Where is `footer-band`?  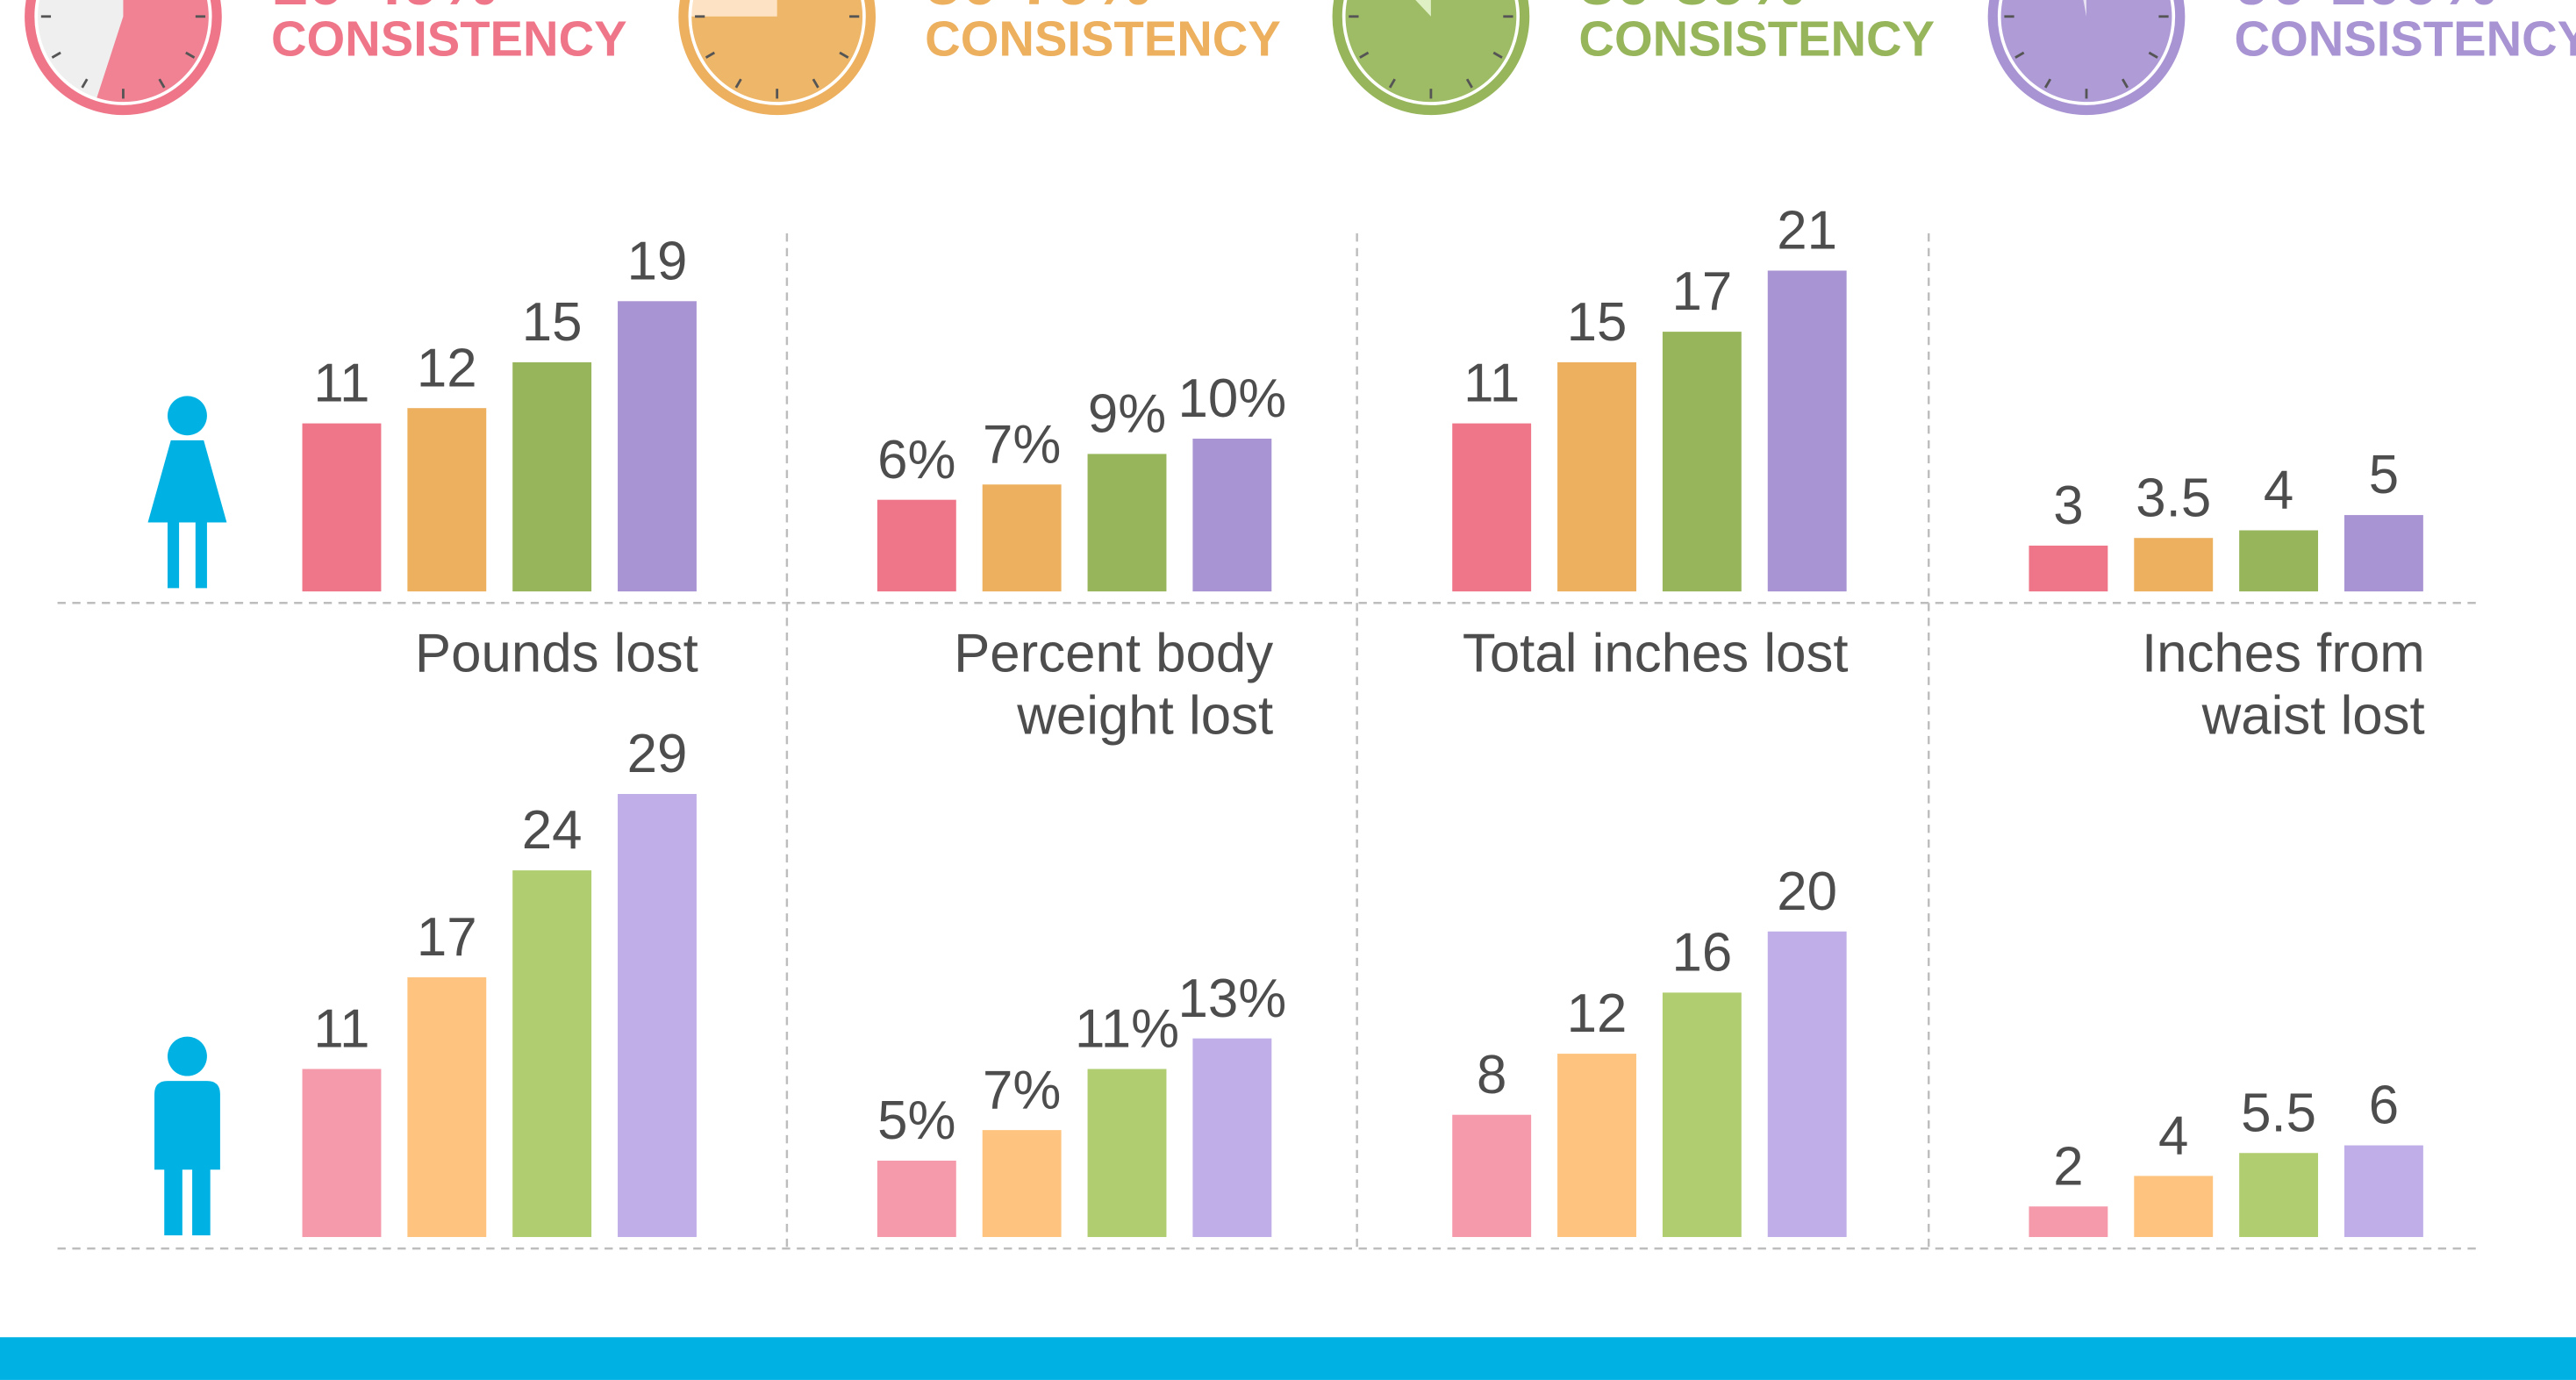
footer-band is located at coordinates (1288, 1358).